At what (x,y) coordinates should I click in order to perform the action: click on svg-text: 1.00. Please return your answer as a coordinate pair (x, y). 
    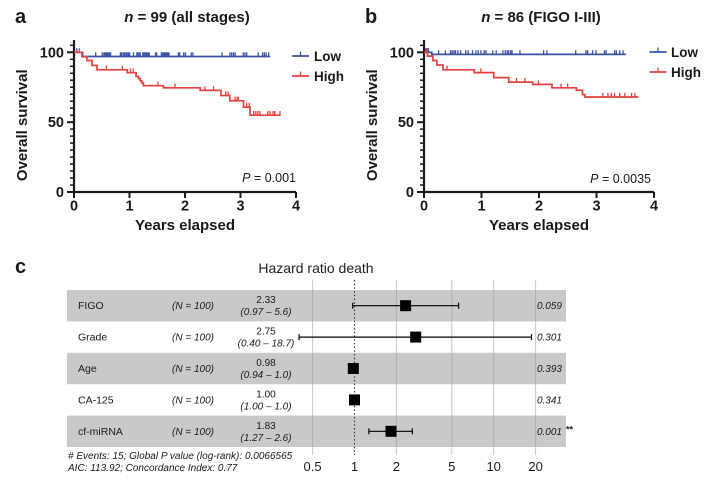
    Looking at the image, I should click on (266, 394).